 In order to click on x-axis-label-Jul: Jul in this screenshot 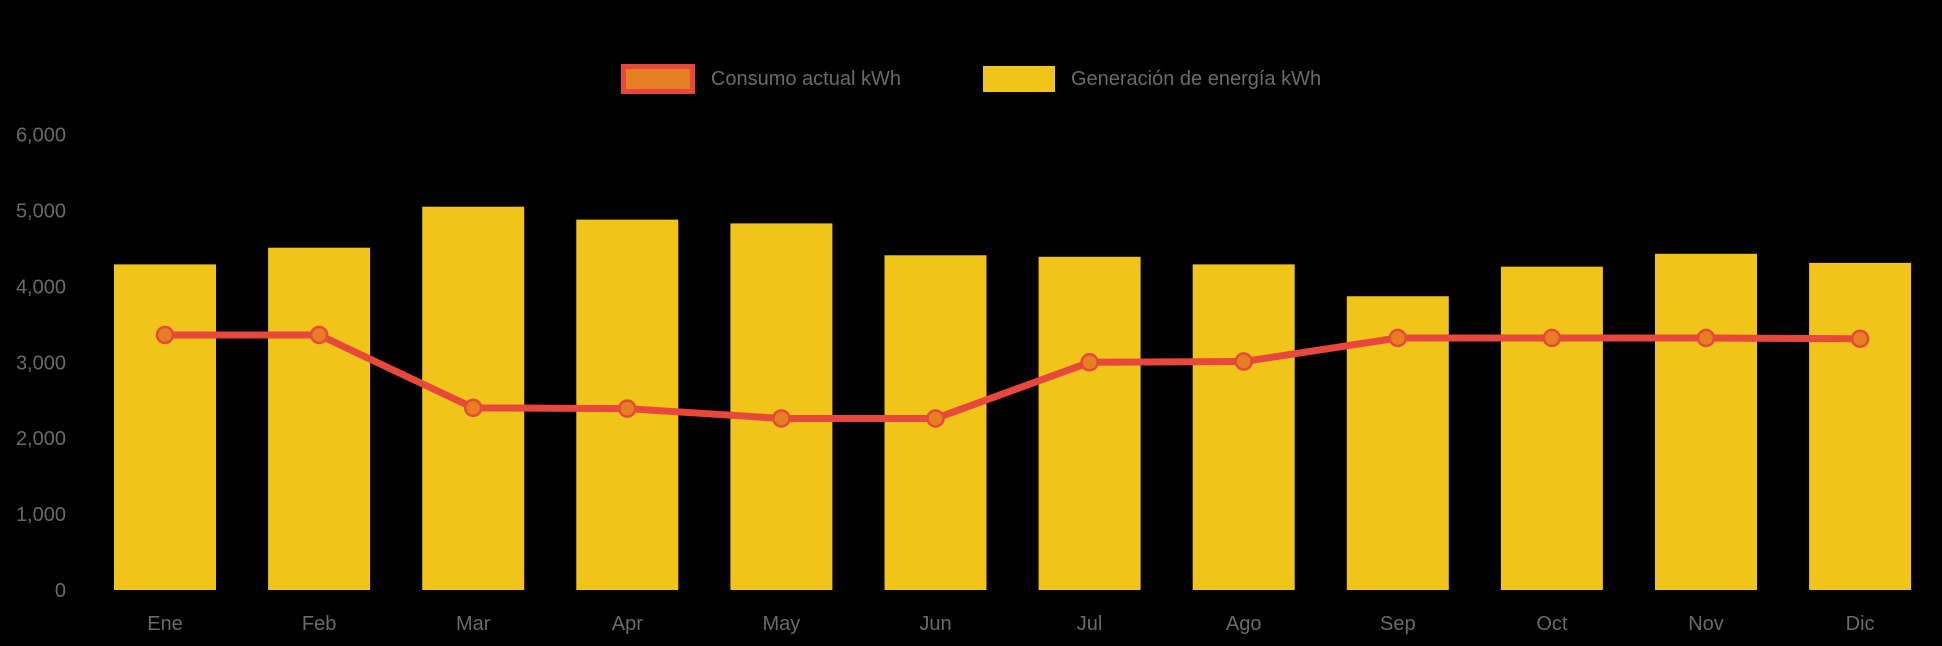, I will do `click(1090, 624)`.